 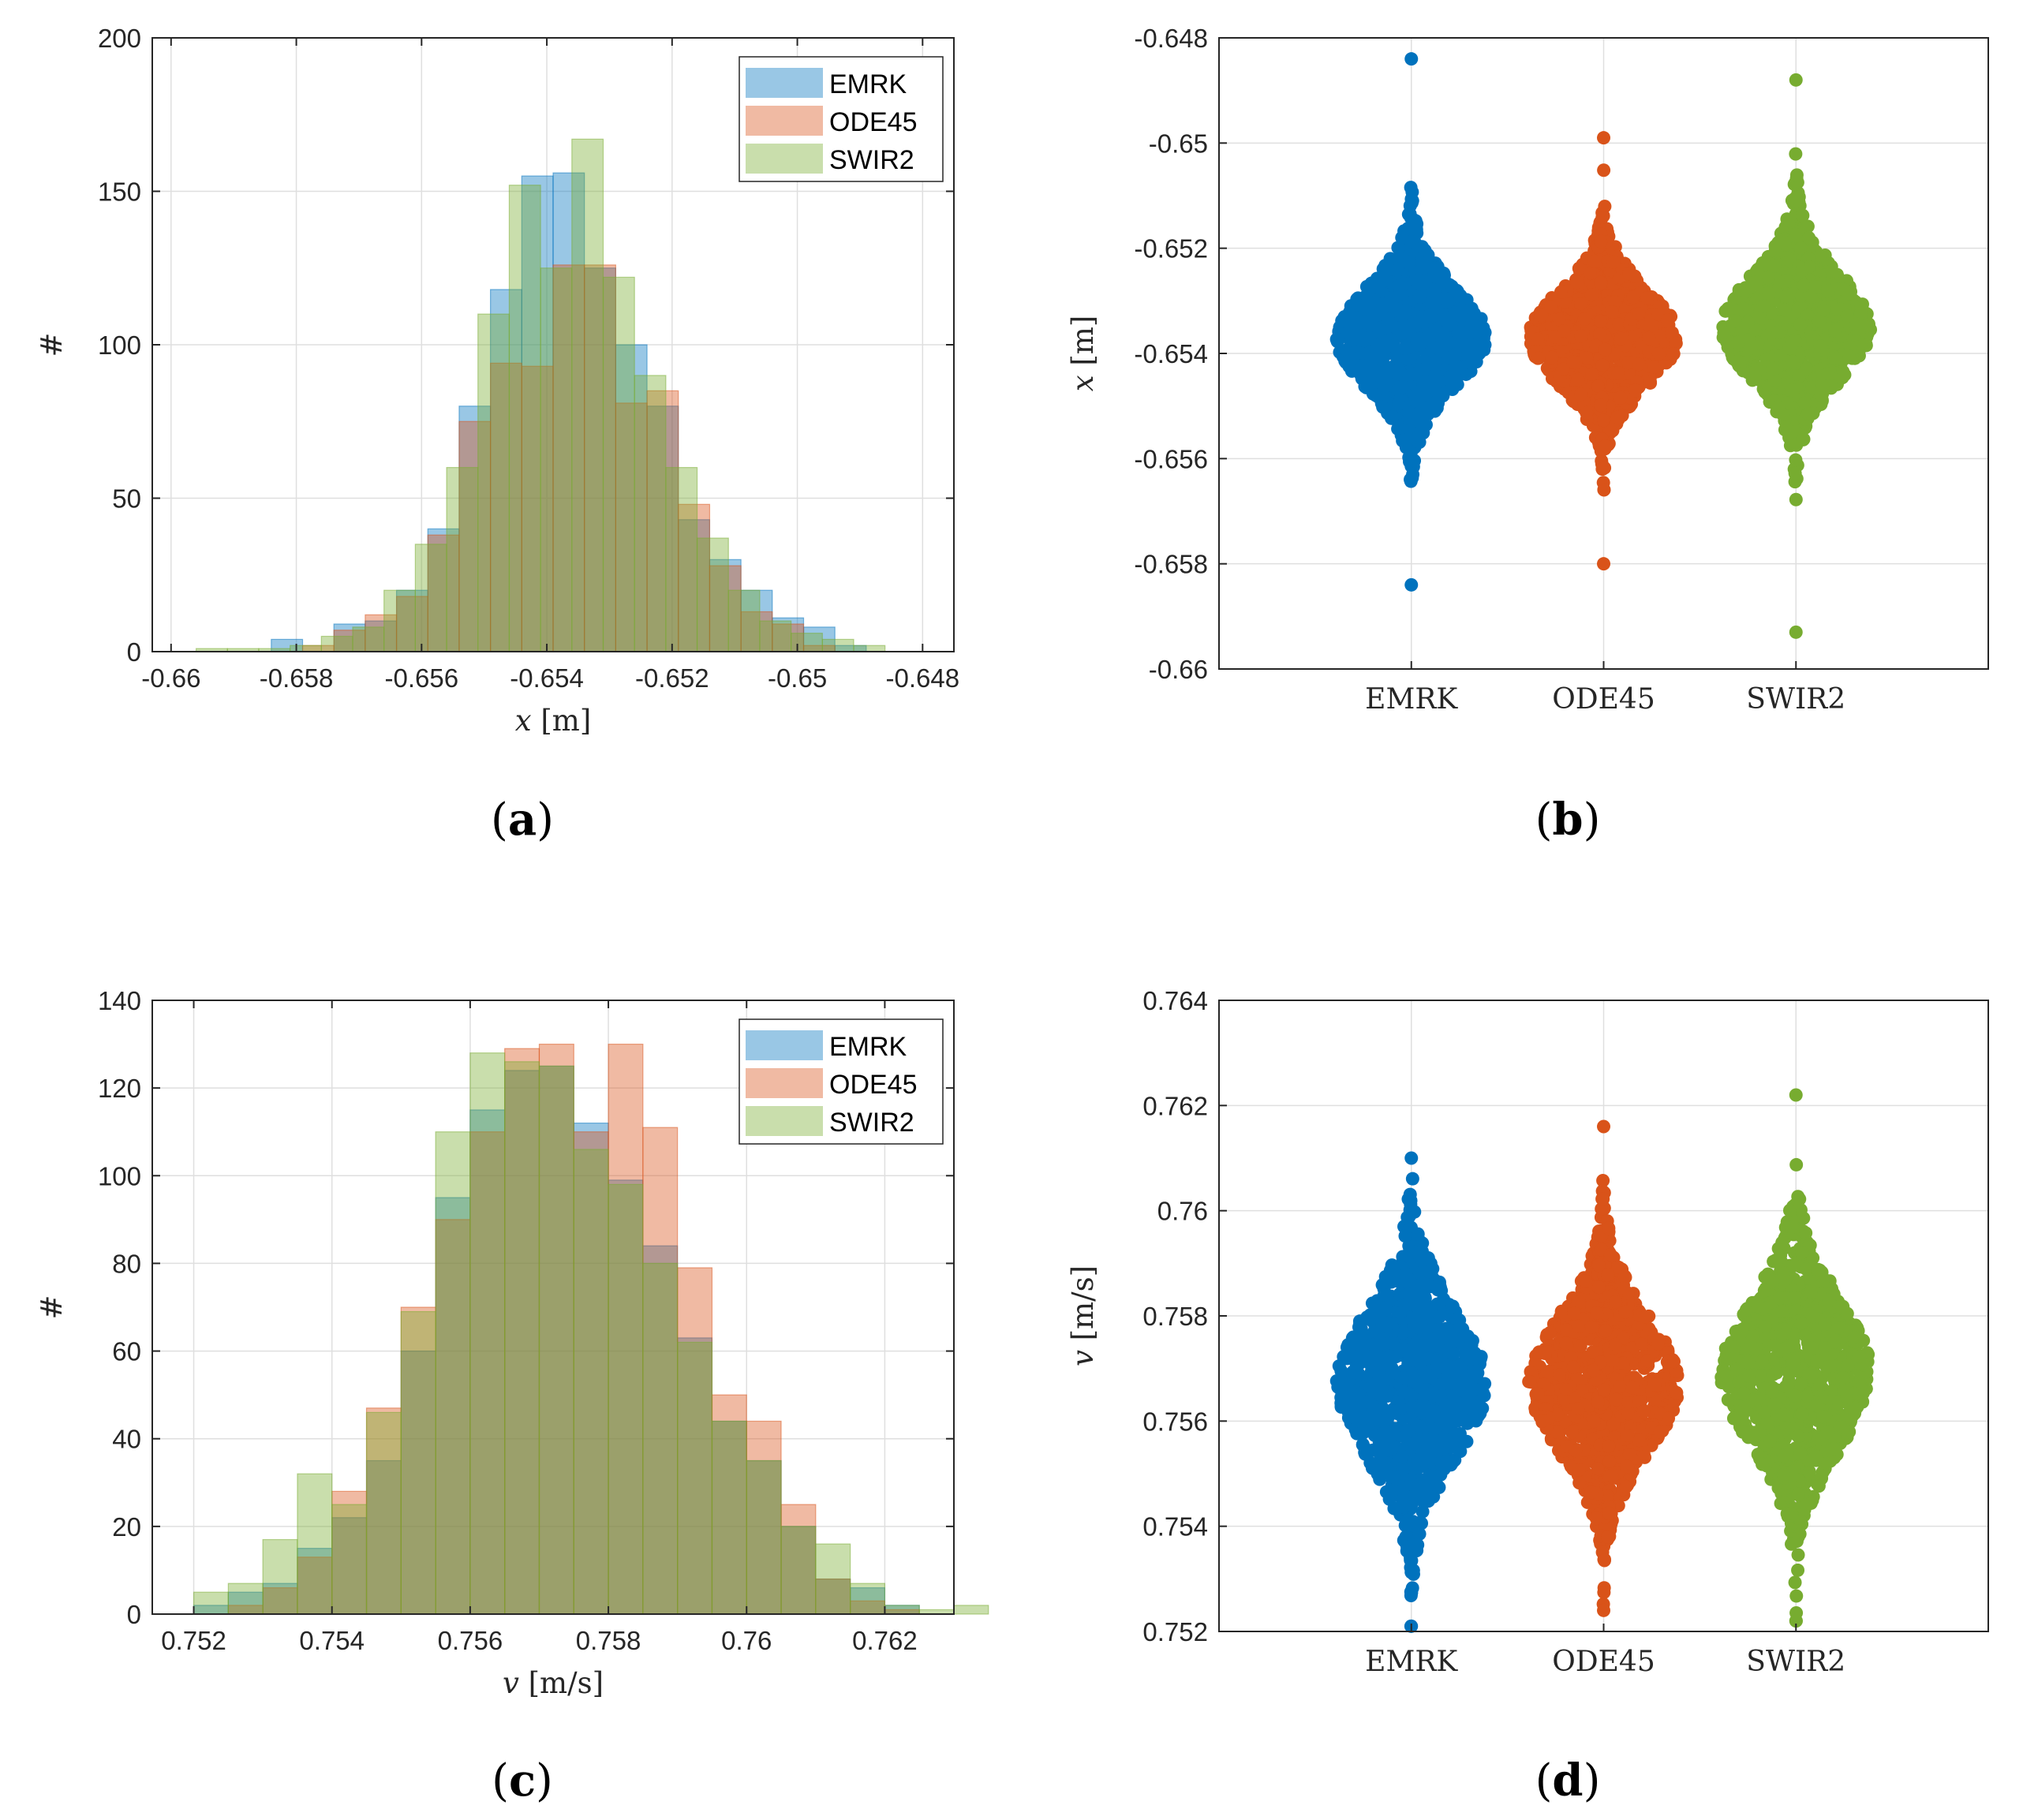 What do you see at coordinates (119, 1088) in the screenshot?
I see `y-tick-label: 120` at bounding box center [119, 1088].